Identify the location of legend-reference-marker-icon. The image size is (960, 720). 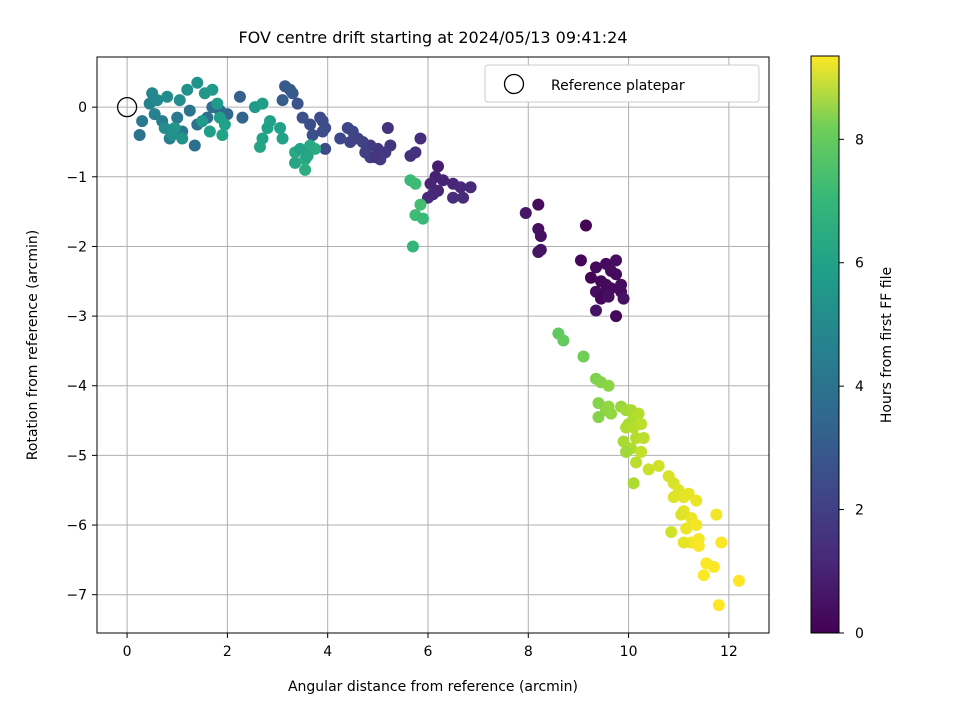
(514, 84).